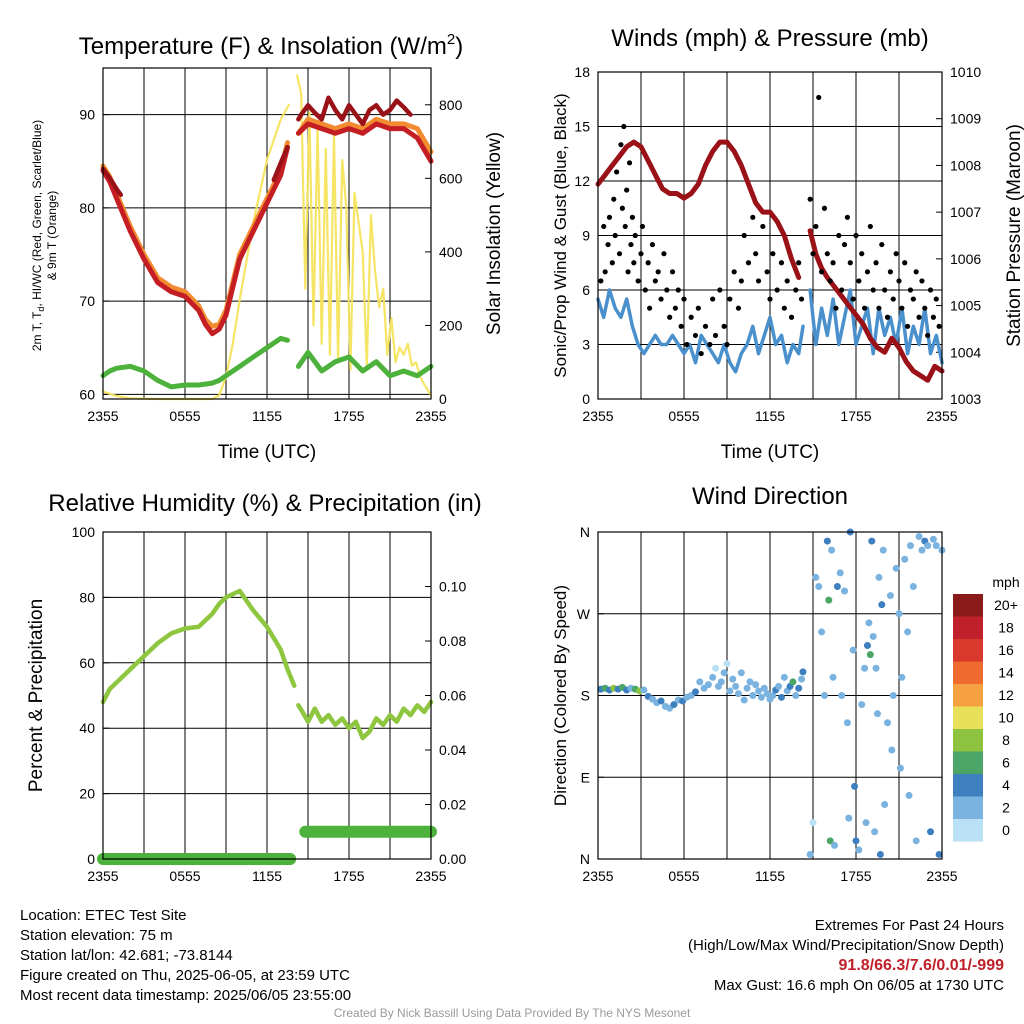  I want to click on y-tick-label: 60, so click(87, 394).